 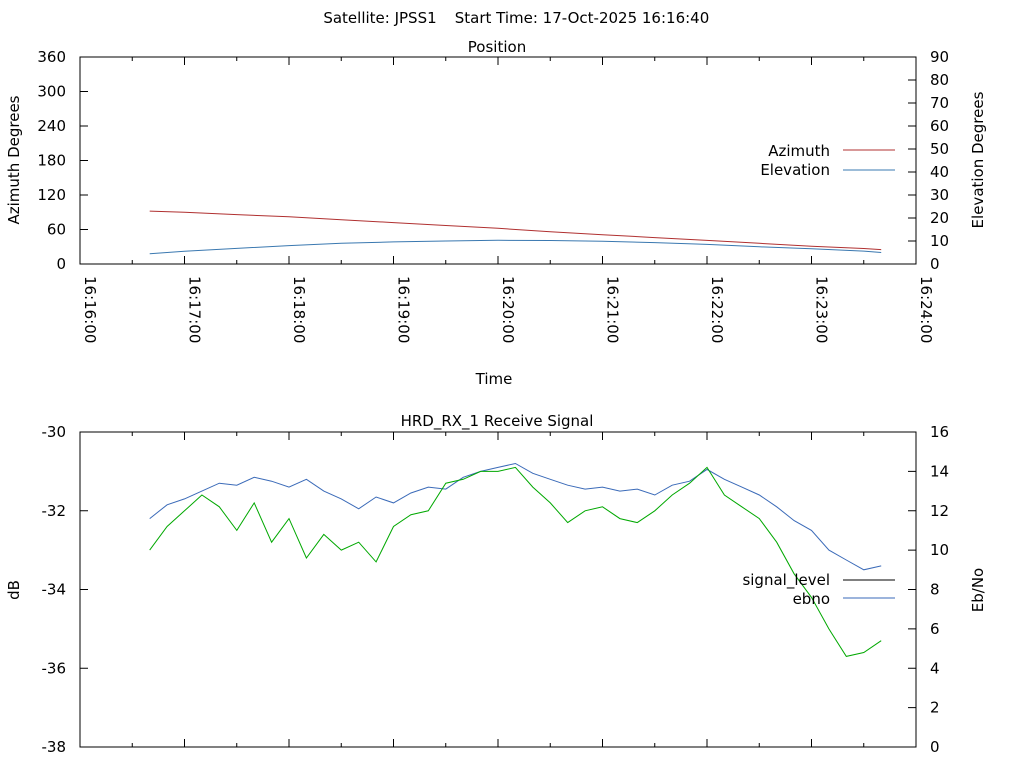 What do you see at coordinates (939, 172) in the screenshot?
I see `elevation-tick-label: 40` at bounding box center [939, 172].